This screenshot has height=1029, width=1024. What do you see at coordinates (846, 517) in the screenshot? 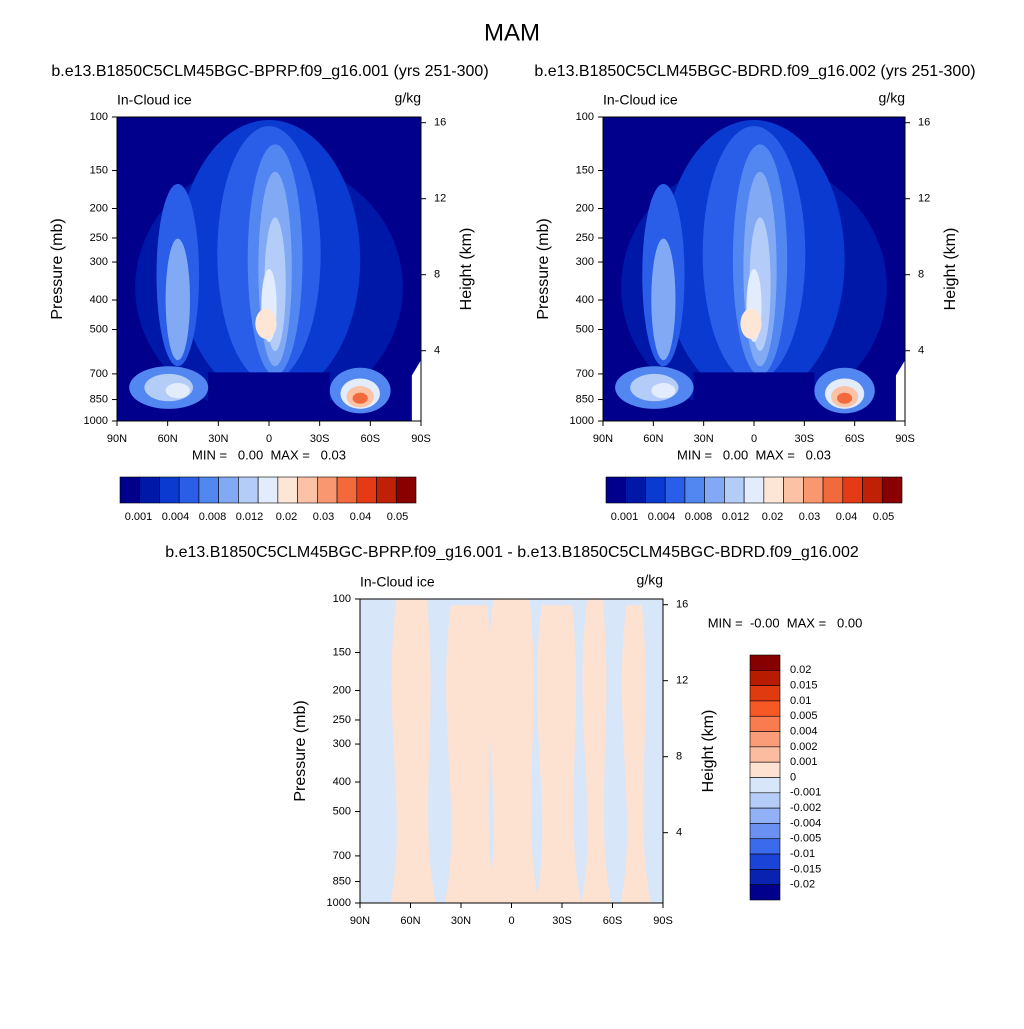
I see `colorbar-label: 0.04` at bounding box center [846, 517].